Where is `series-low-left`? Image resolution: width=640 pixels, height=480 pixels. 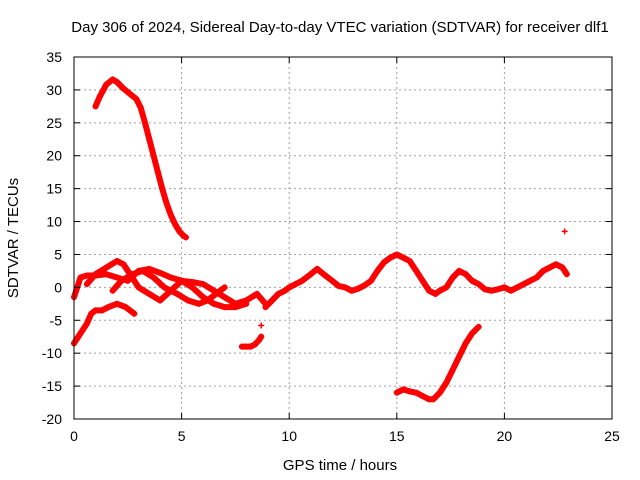 series-low-left is located at coordinates (104, 323).